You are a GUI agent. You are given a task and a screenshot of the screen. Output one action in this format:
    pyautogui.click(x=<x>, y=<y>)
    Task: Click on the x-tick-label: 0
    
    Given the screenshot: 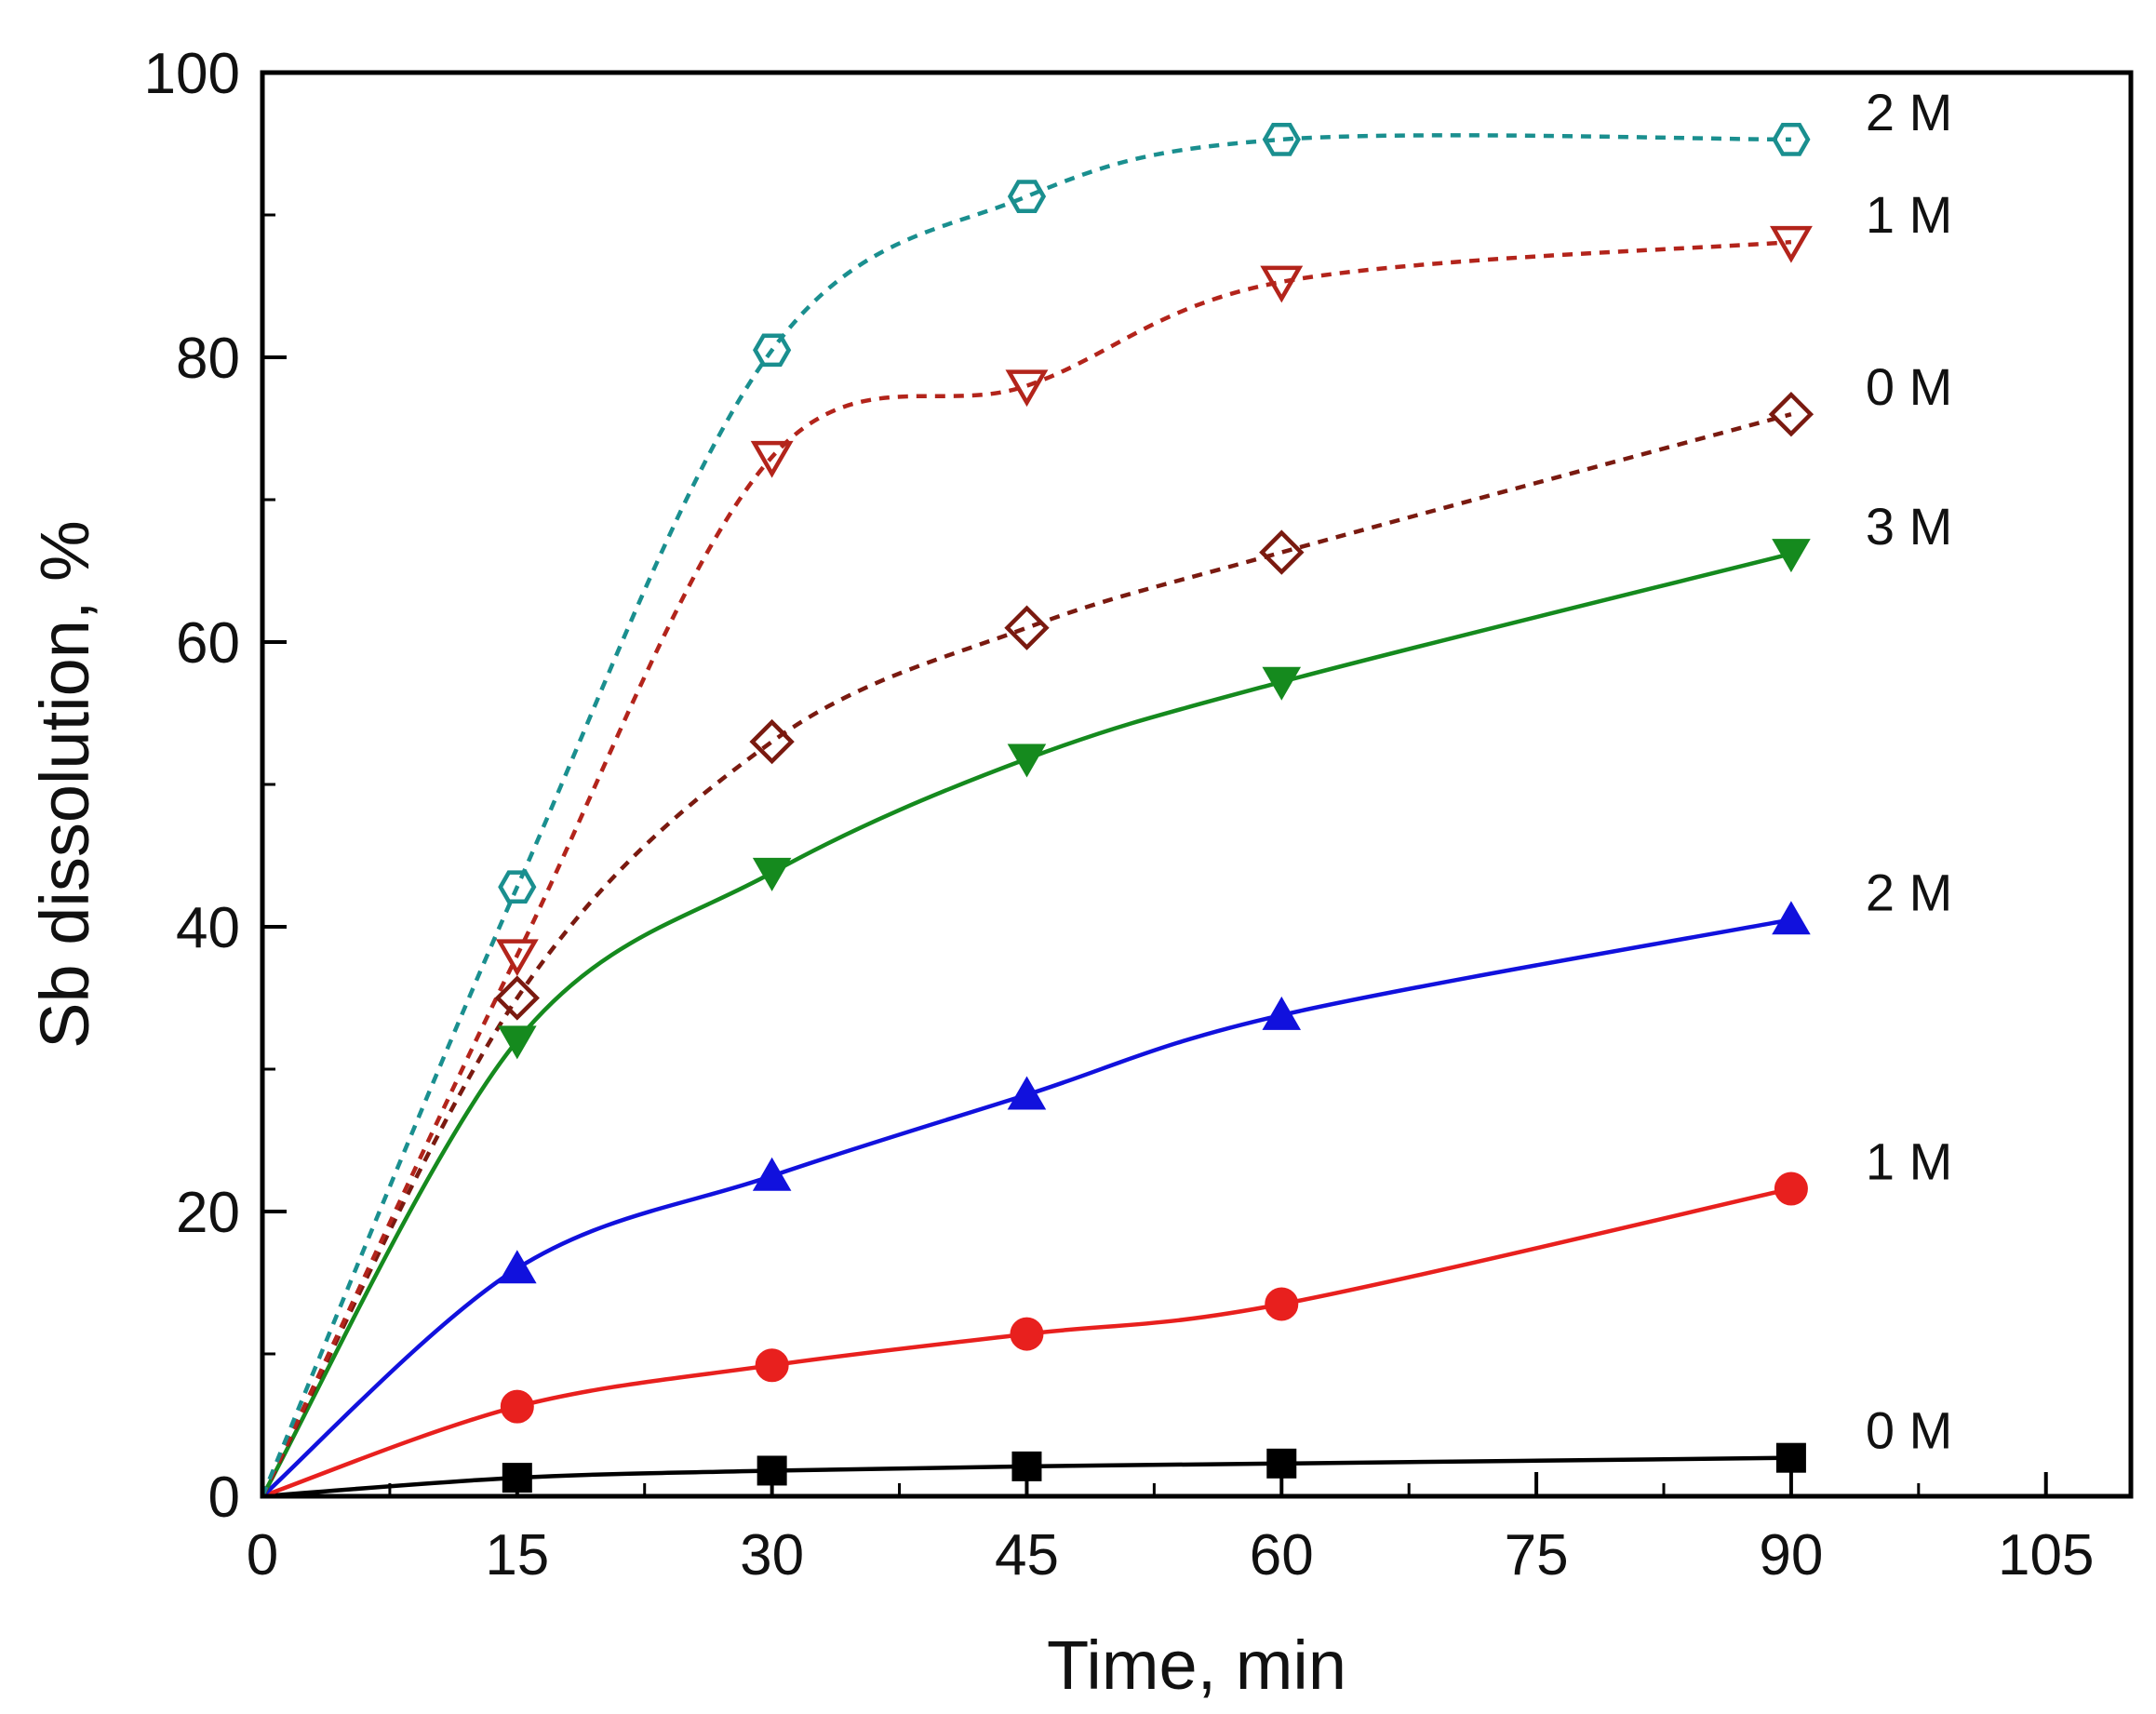 What is the action you would take?
    pyautogui.click(x=262, y=1555)
    